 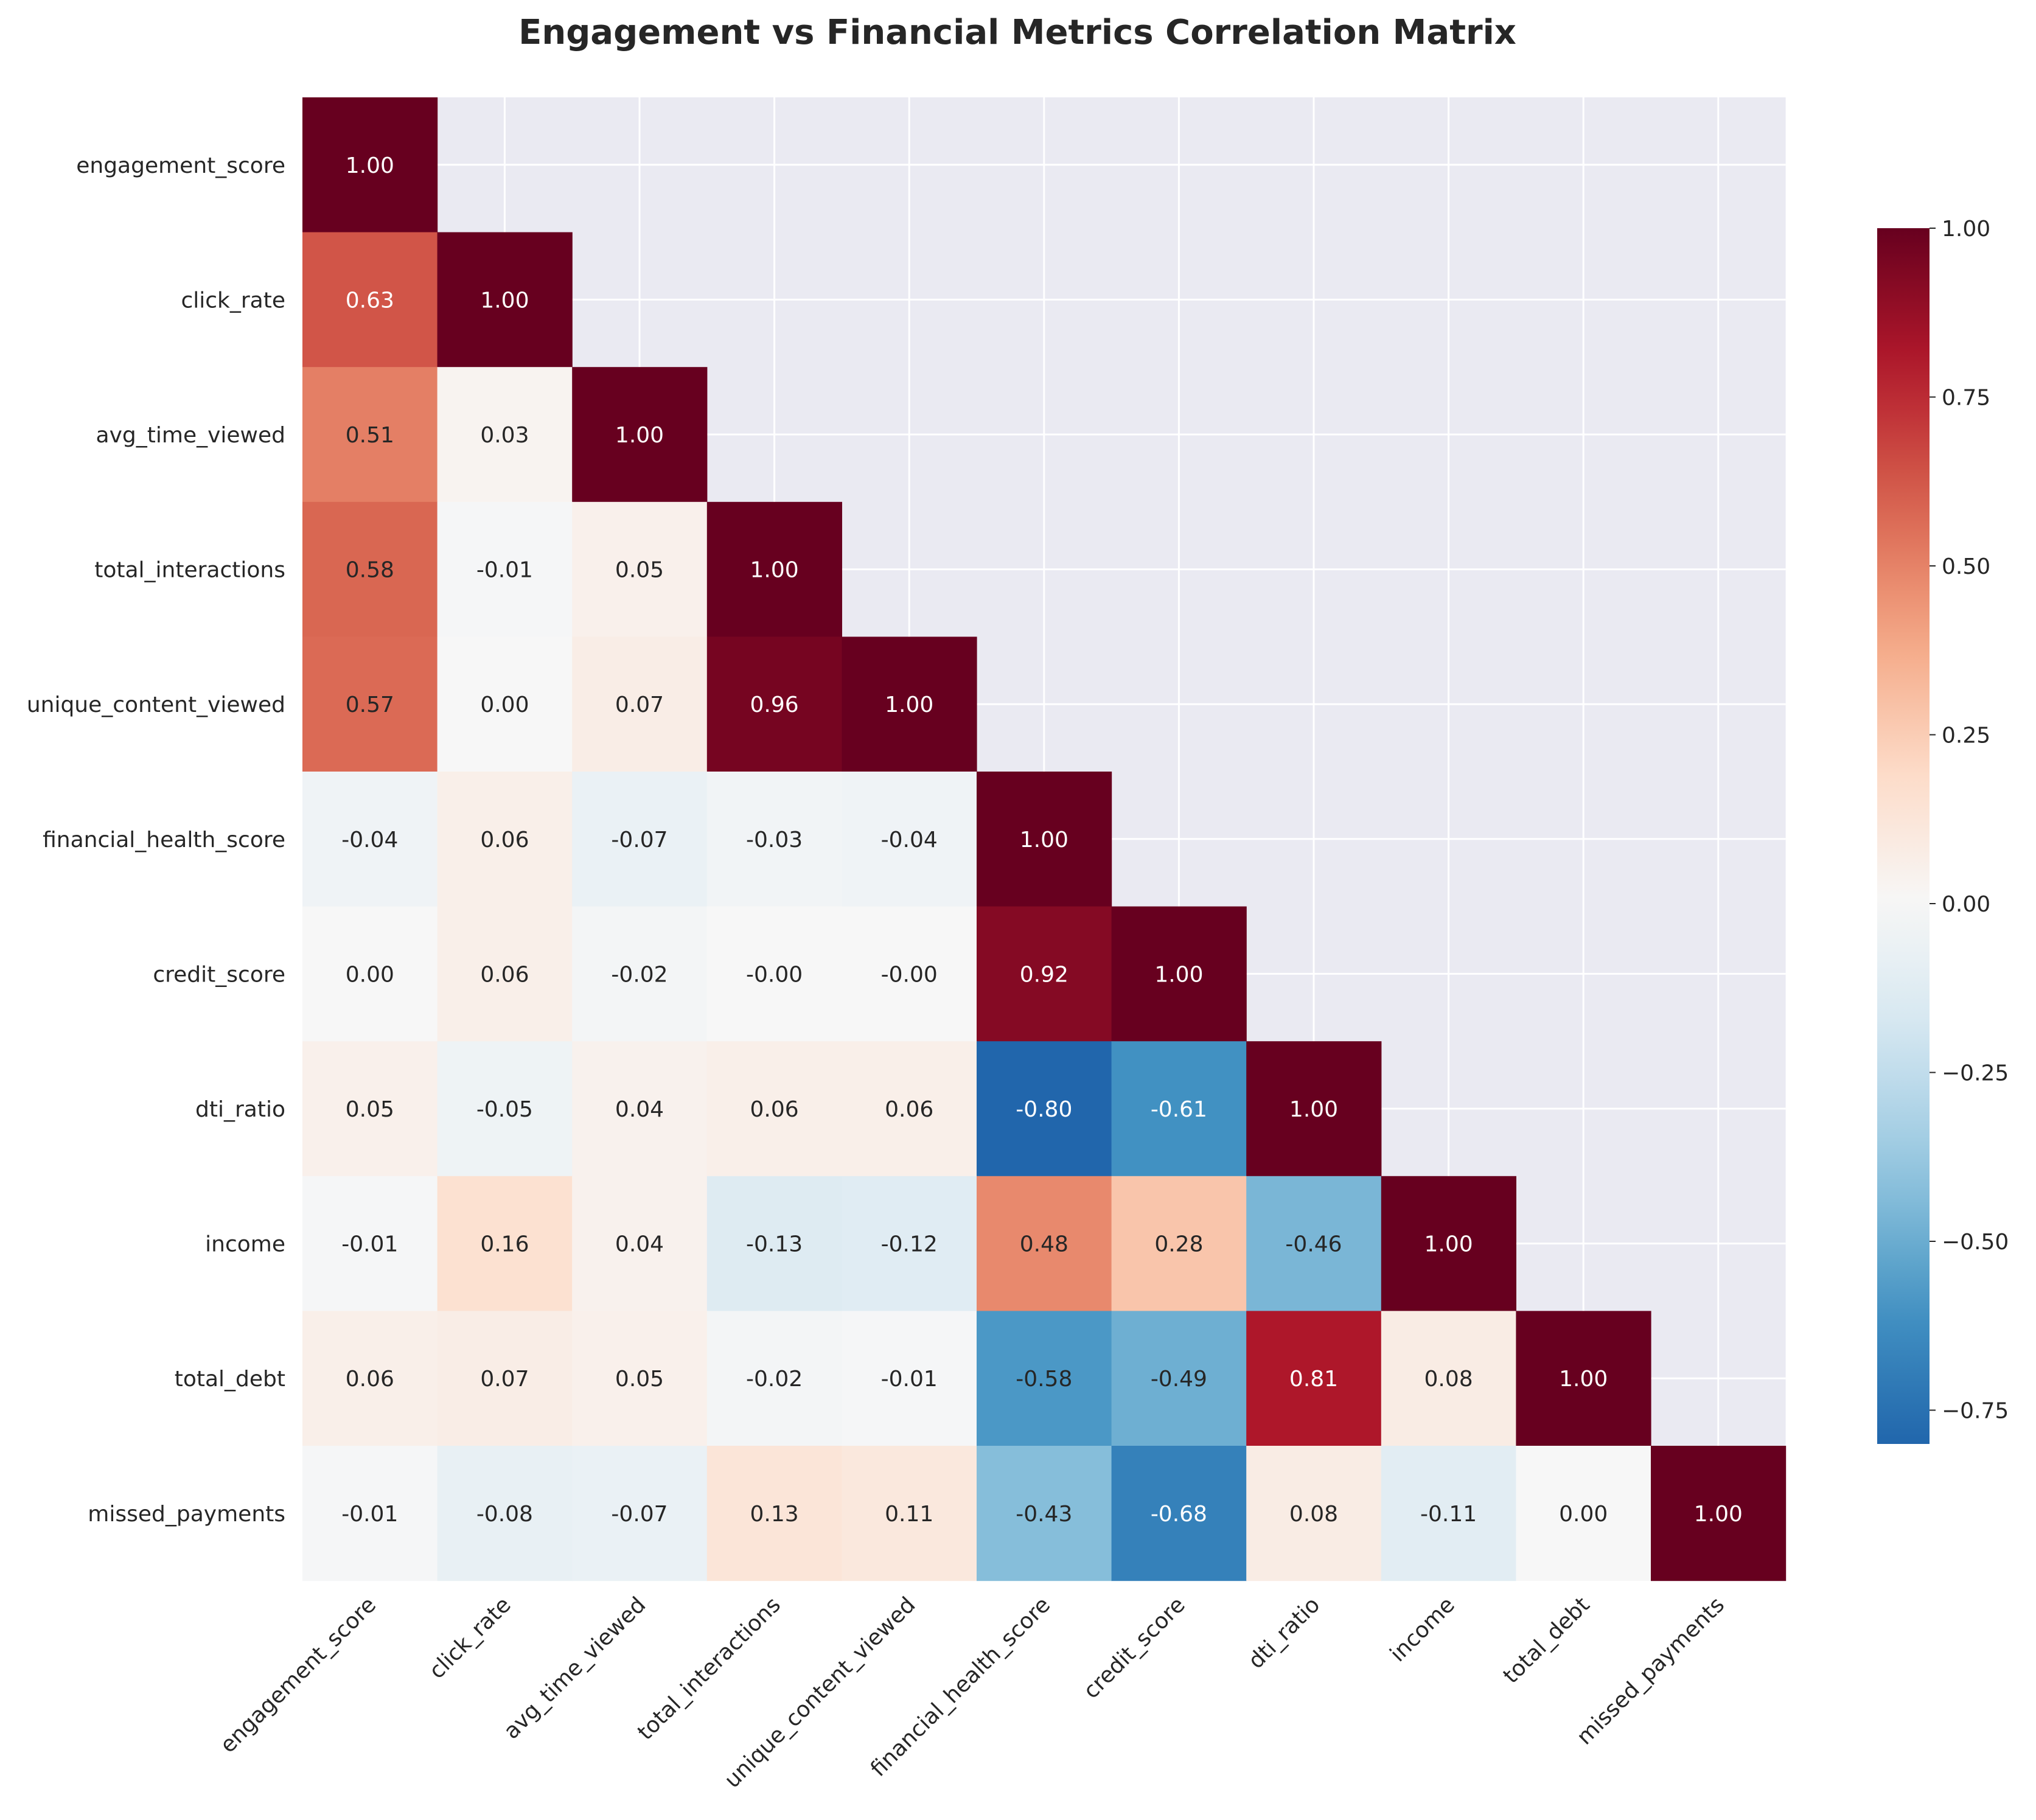 What do you see at coordinates (639, 1514) in the screenshot?
I see `cell-value-label: -0.07` at bounding box center [639, 1514].